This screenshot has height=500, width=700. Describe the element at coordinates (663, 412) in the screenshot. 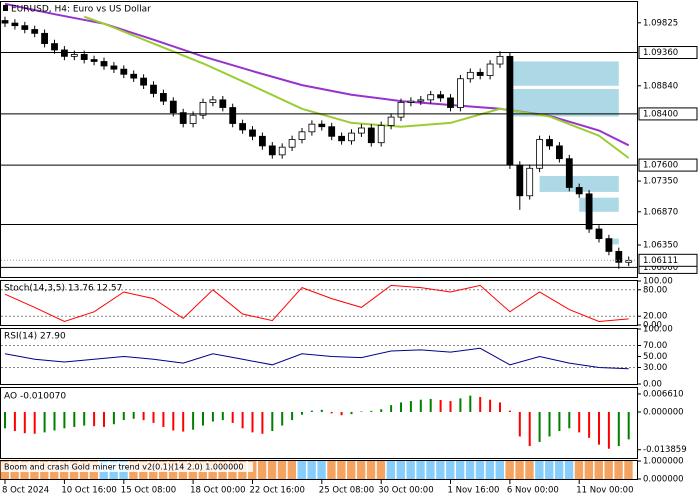

I see `y-tick-label: 0.000000` at that location.